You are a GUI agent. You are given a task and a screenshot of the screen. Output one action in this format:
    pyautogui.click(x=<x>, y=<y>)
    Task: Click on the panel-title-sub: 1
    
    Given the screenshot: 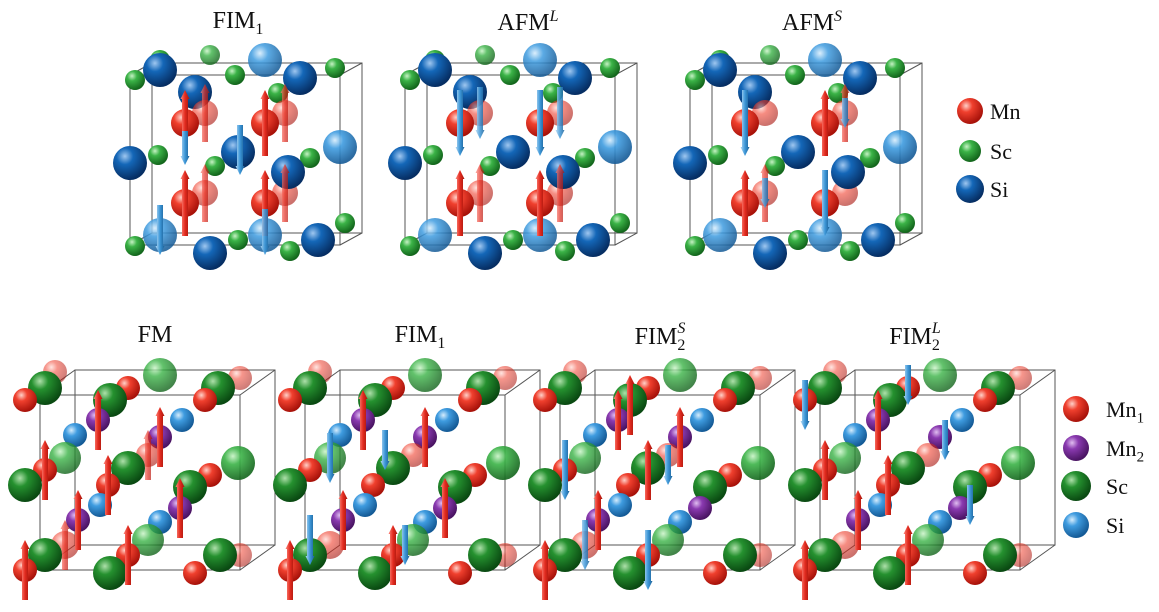 What is the action you would take?
    pyautogui.click(x=259, y=29)
    